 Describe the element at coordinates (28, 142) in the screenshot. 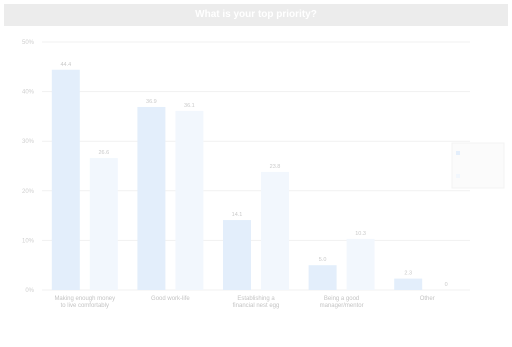

I see `y-tick-label: 30%` at that location.